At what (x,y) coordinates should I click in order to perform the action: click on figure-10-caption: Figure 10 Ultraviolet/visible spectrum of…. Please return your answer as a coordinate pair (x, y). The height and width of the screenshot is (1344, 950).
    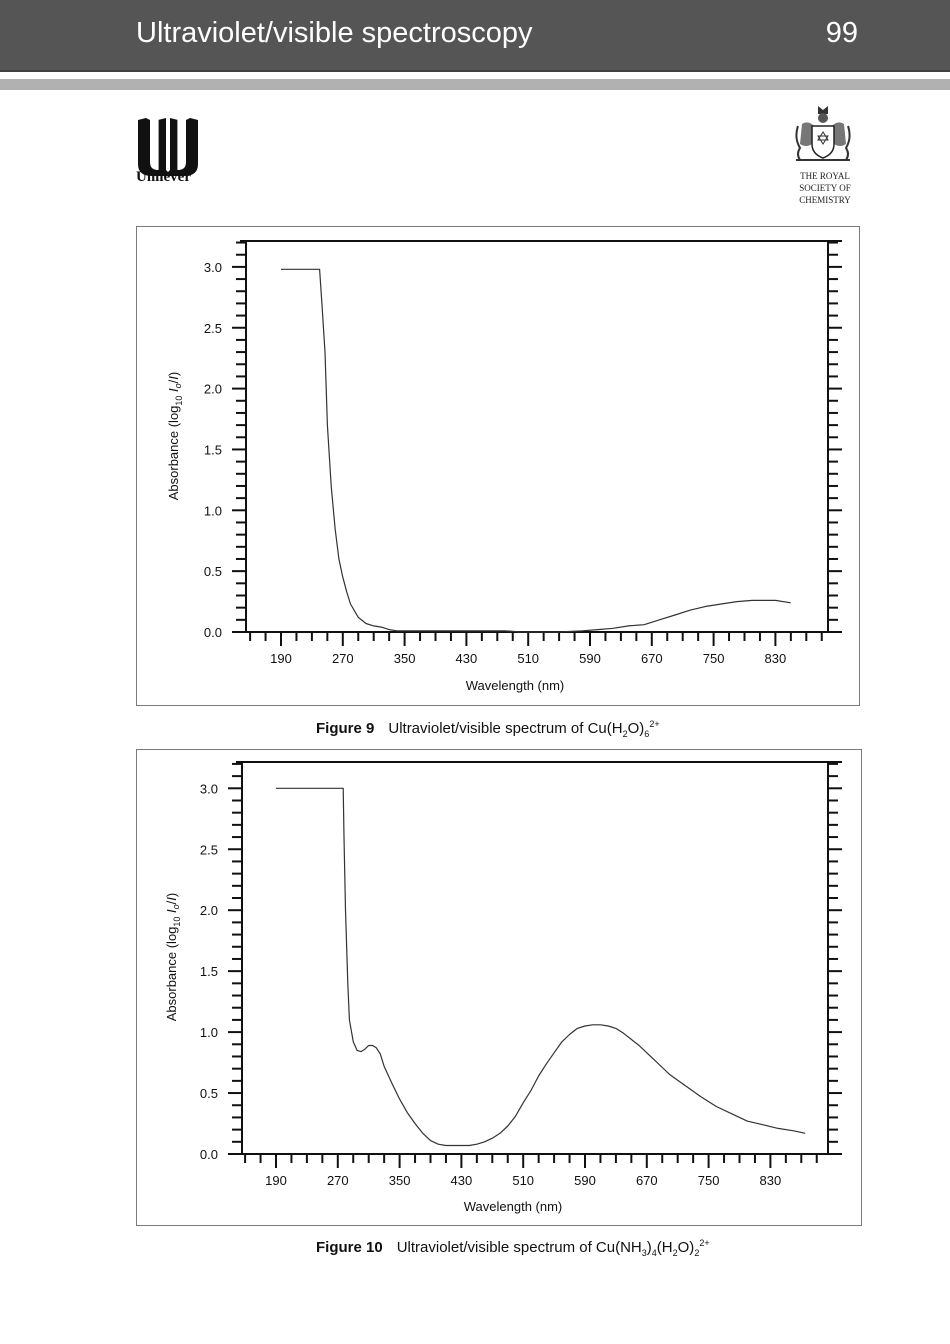
    Looking at the image, I should click on (513, 1248).